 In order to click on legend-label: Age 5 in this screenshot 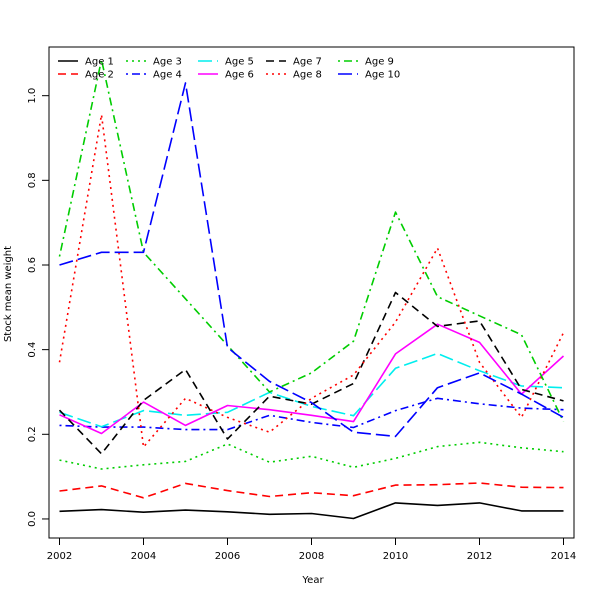, I will do `click(239, 62)`.